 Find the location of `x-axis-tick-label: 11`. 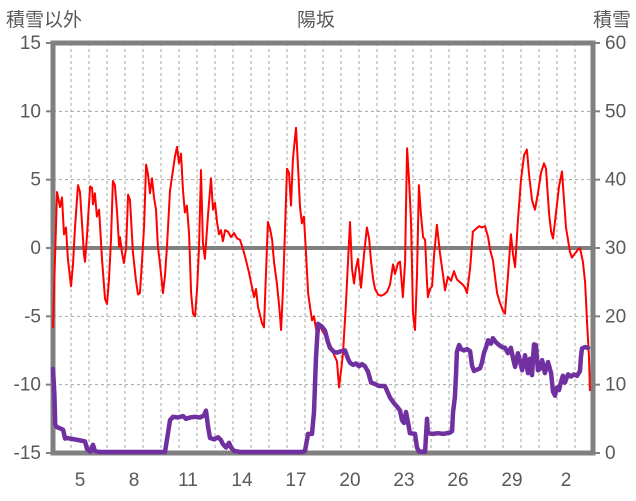

x-axis-tick-label: 11 is located at coordinates (188, 480).